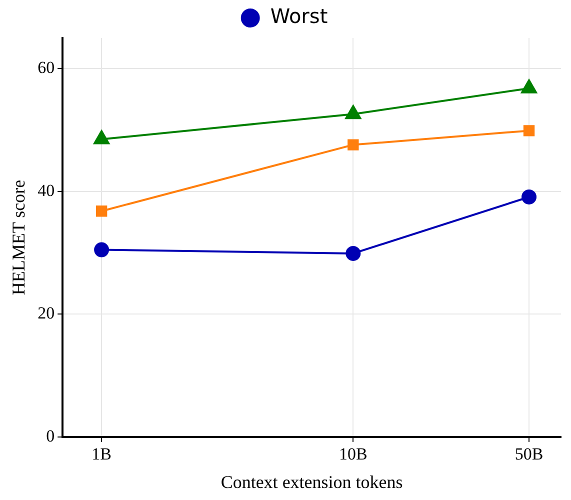 Image resolution: width=571 pixels, height=500 pixels. What do you see at coordinates (353, 454) in the screenshot?
I see `x-tick-label: 10B` at bounding box center [353, 454].